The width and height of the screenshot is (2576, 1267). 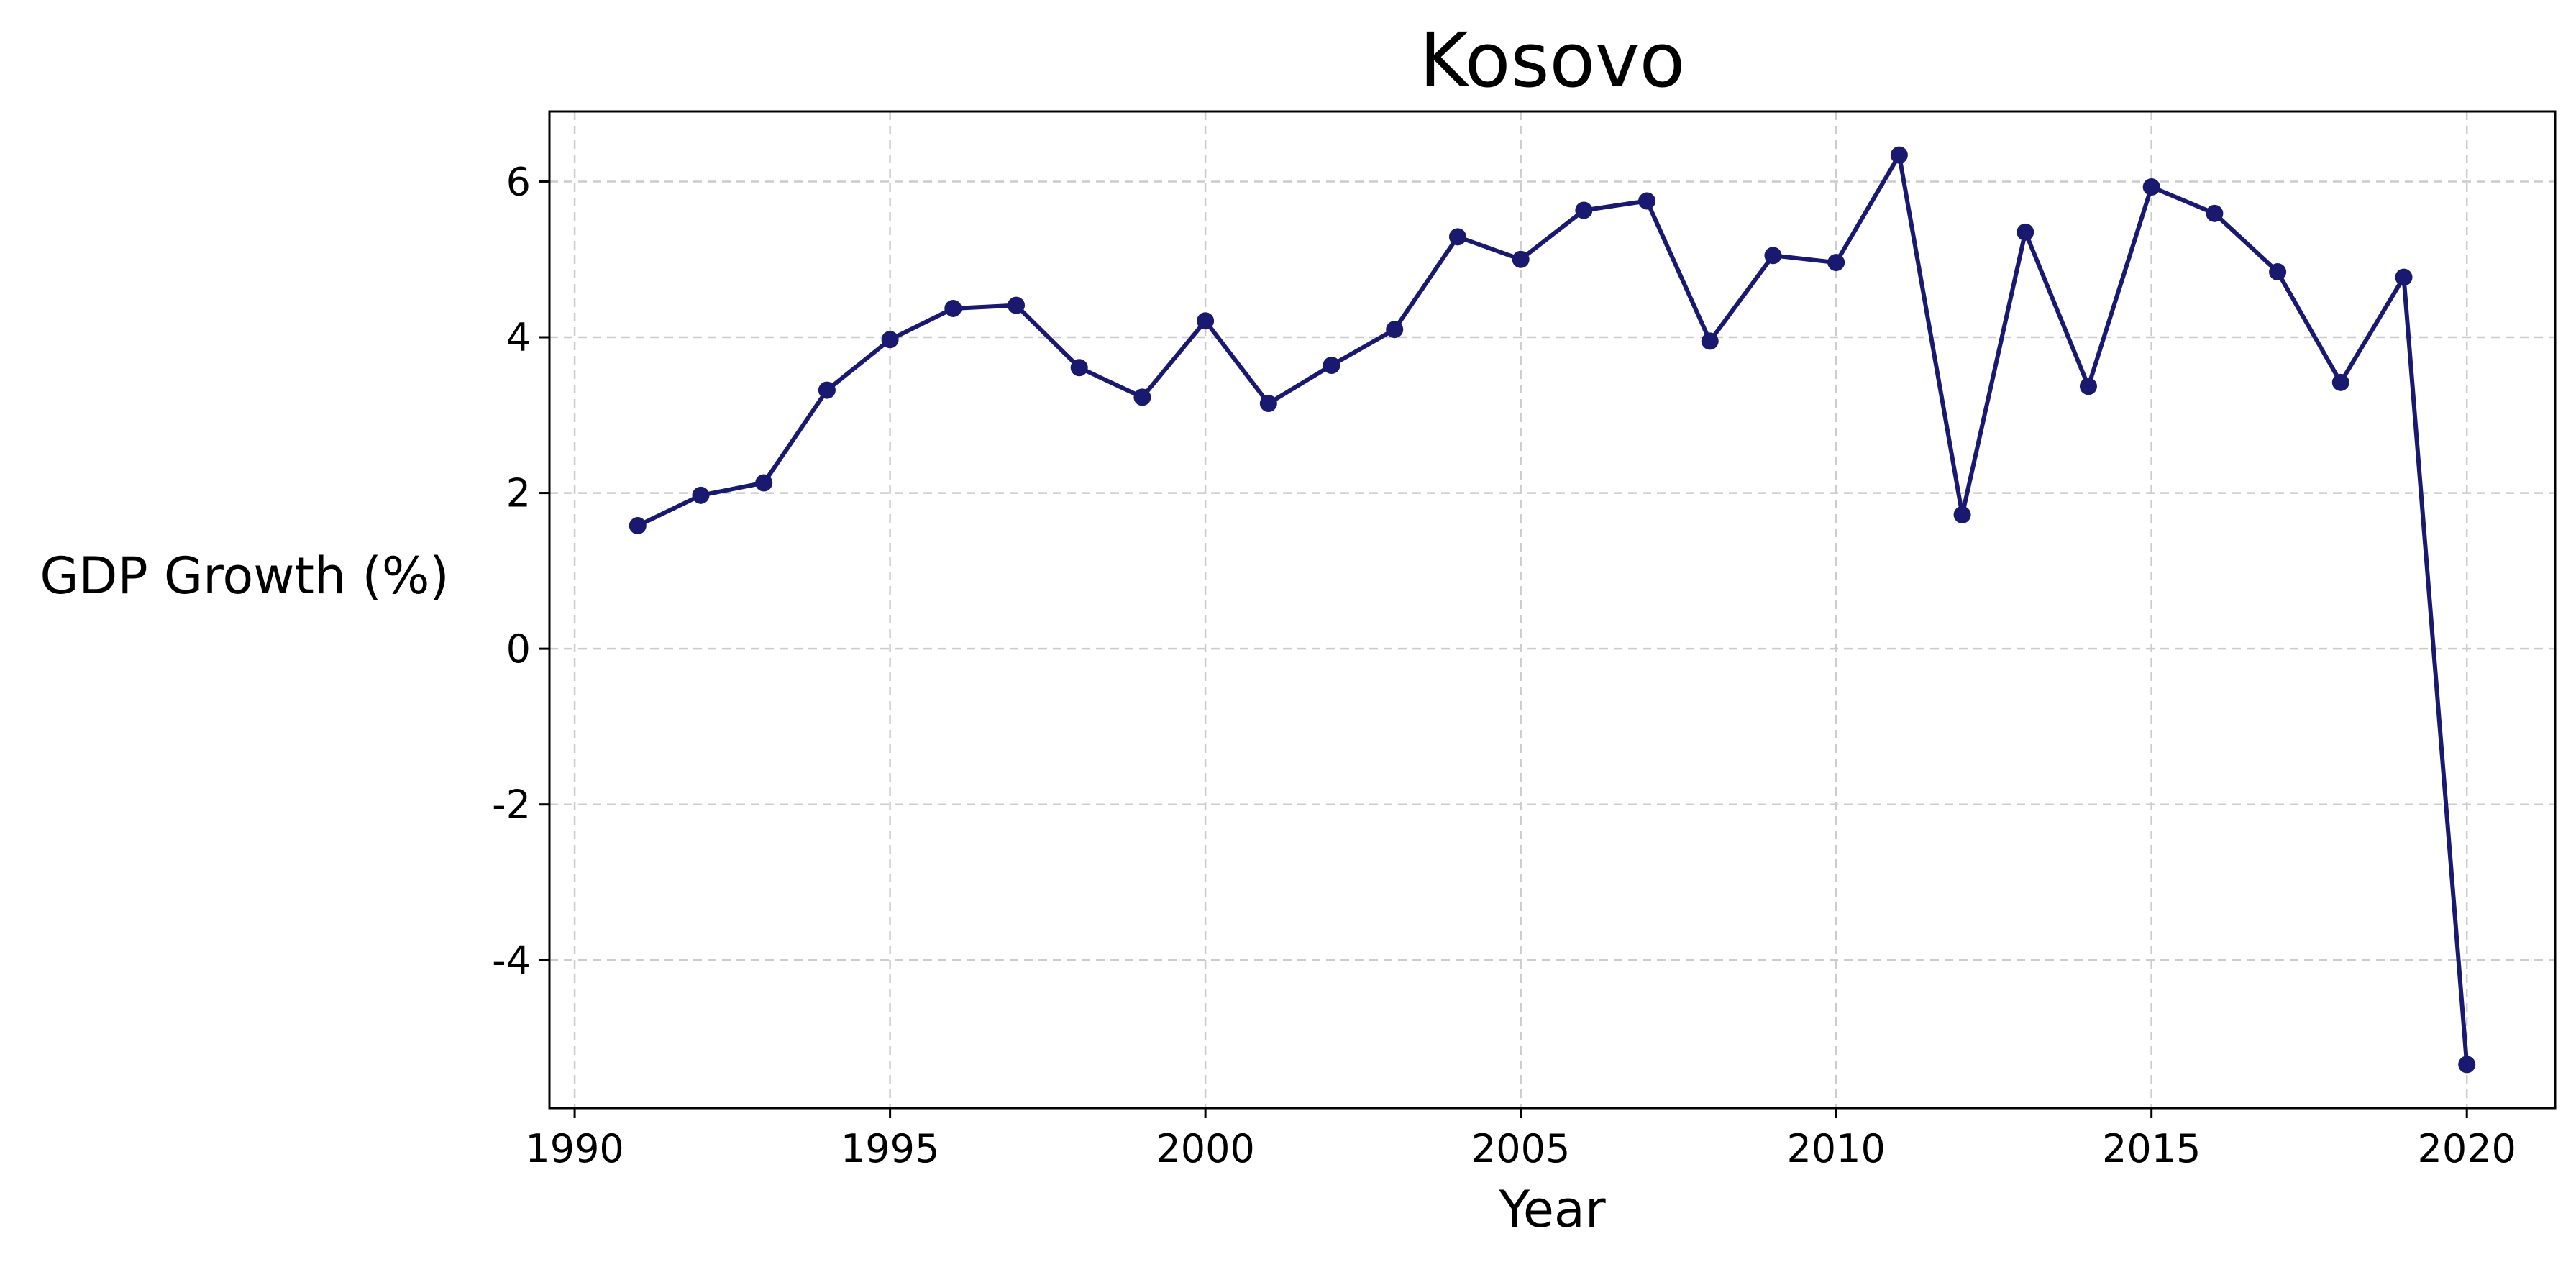 I want to click on y-tick-label: -4, so click(x=511, y=960).